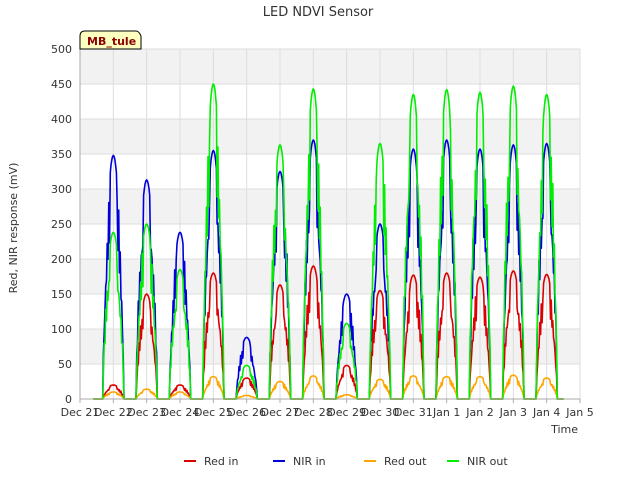 Image resolution: width=640 pixels, height=480 pixels. What do you see at coordinates (309, 461) in the screenshot?
I see `legend-label: NIR in` at bounding box center [309, 461].